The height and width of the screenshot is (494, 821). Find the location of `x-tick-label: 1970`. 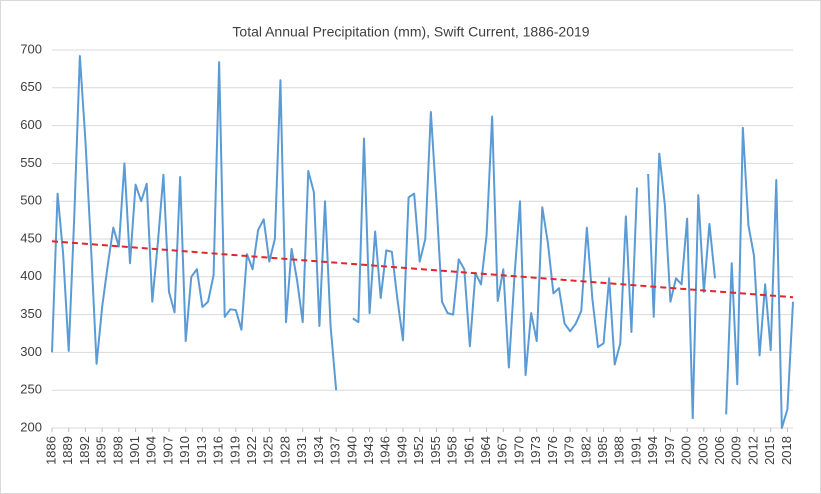

x-tick-label: 1970 is located at coordinates (518, 450).